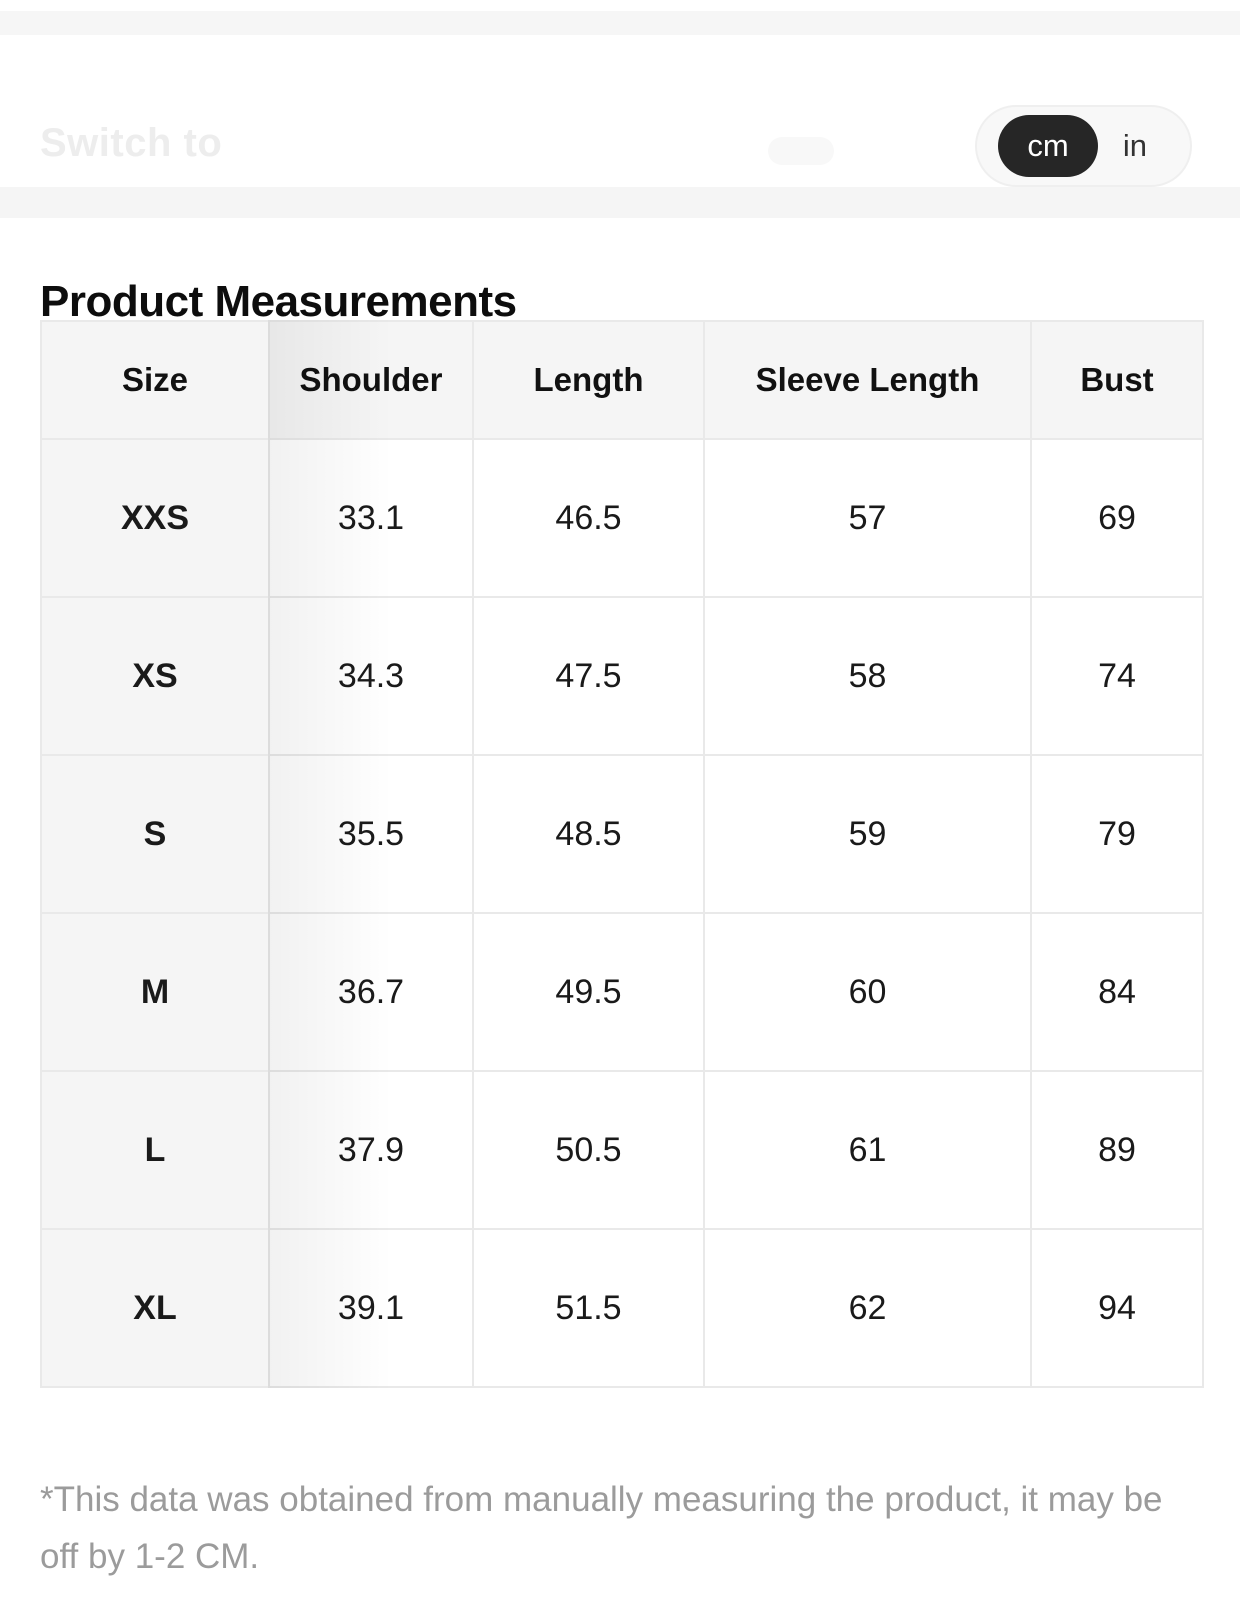 The image size is (1240, 1600). I want to click on cell-value: 69, so click(1117, 518).